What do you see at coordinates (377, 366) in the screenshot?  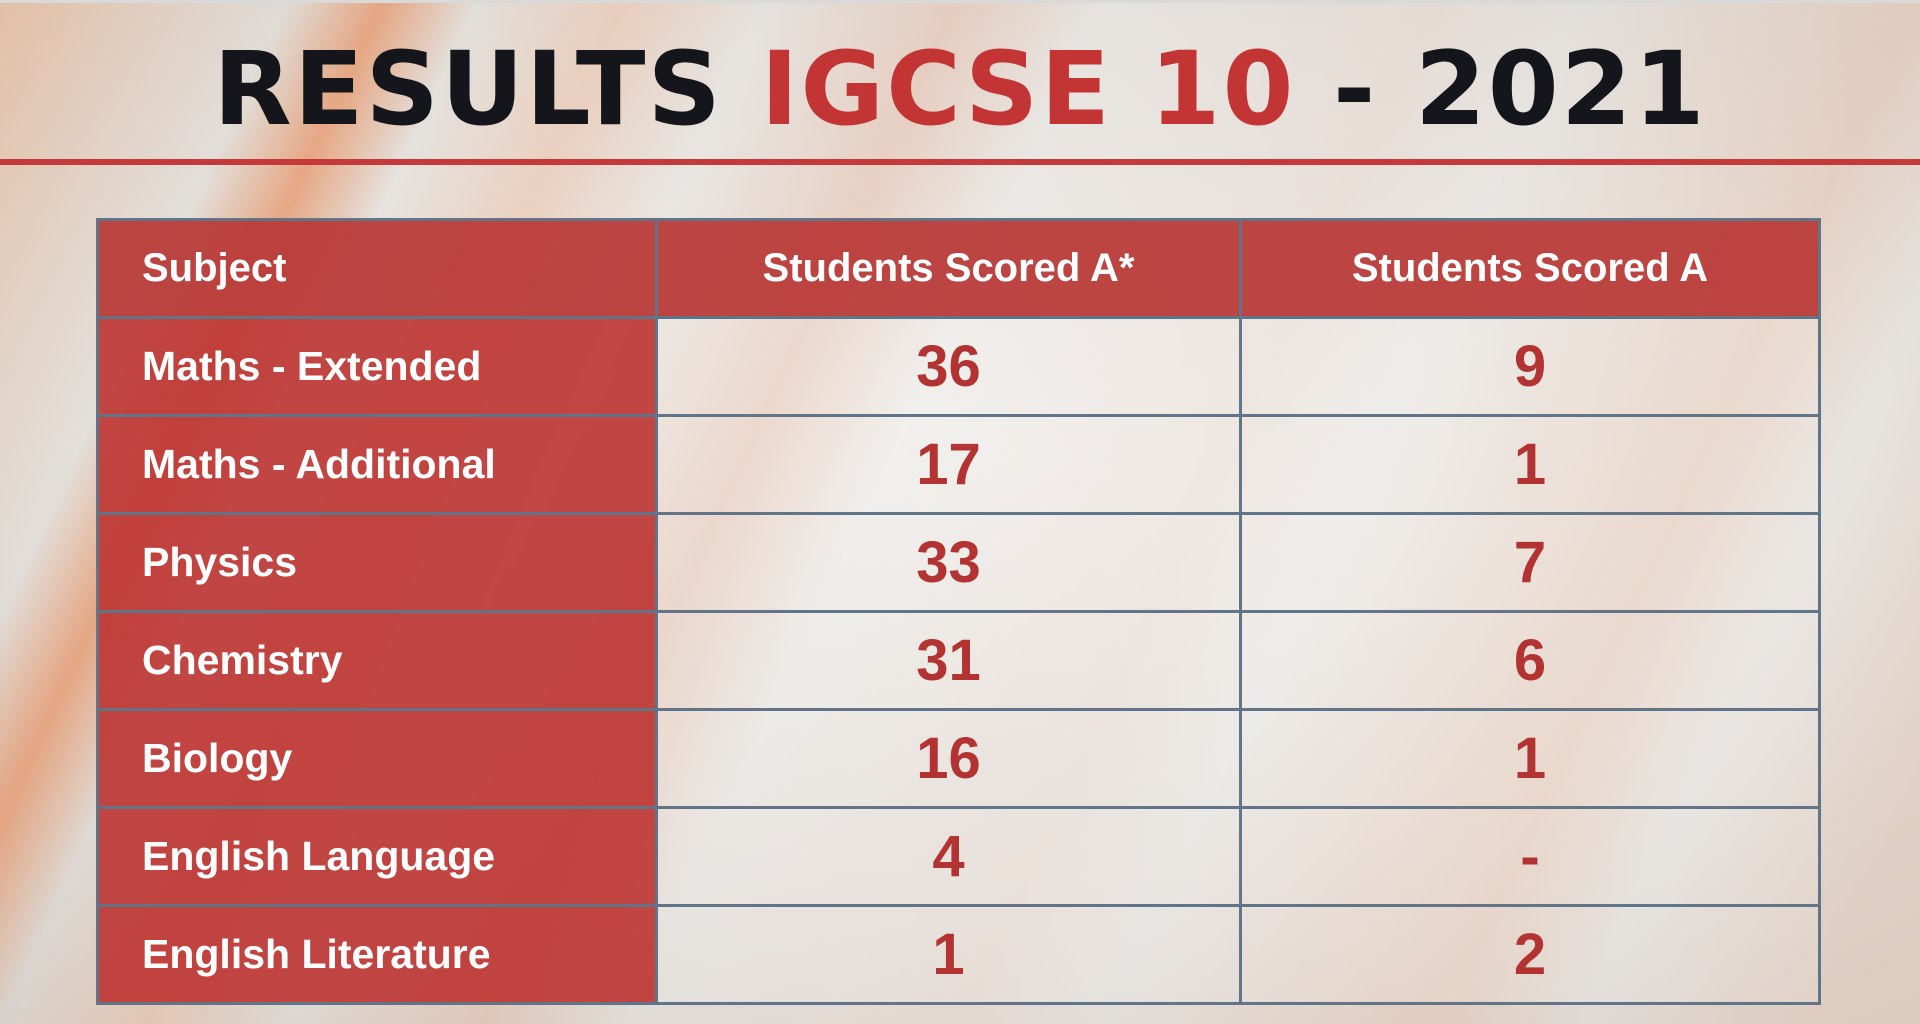 I see `subject-cell: Maths - Extended` at bounding box center [377, 366].